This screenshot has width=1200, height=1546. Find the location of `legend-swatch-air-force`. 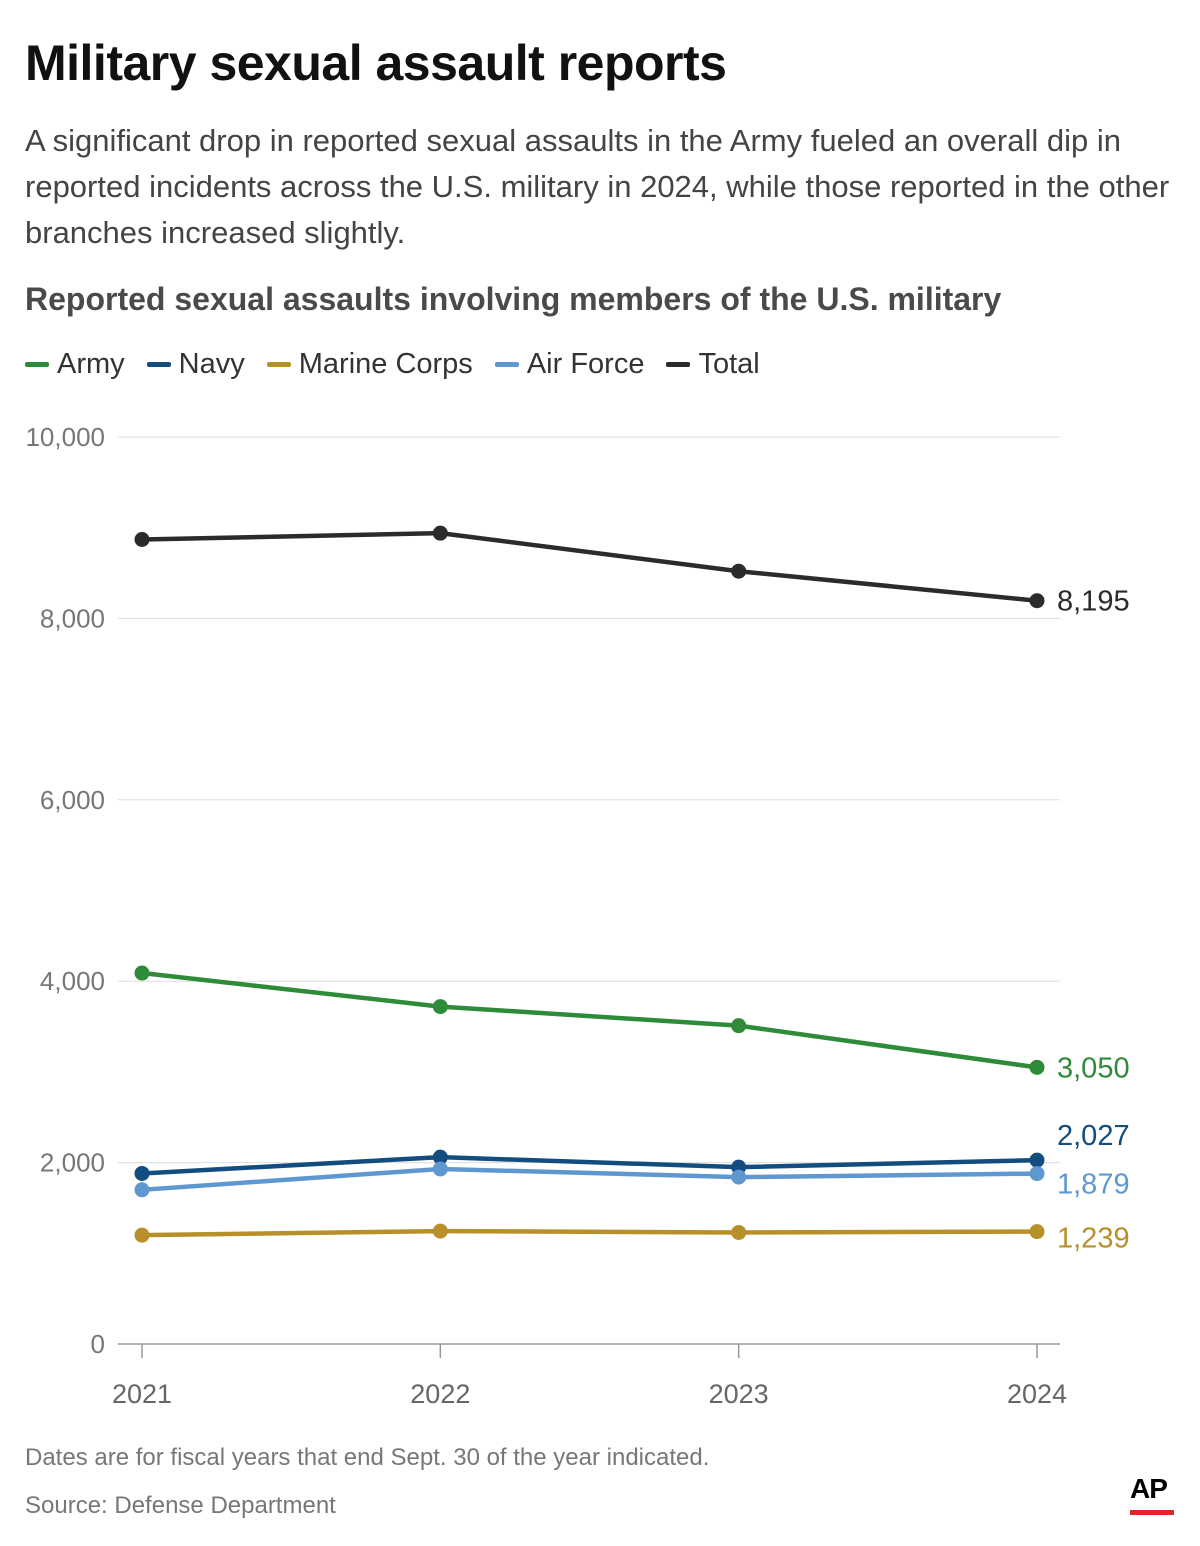

legend-swatch-air-force is located at coordinates (506, 364).